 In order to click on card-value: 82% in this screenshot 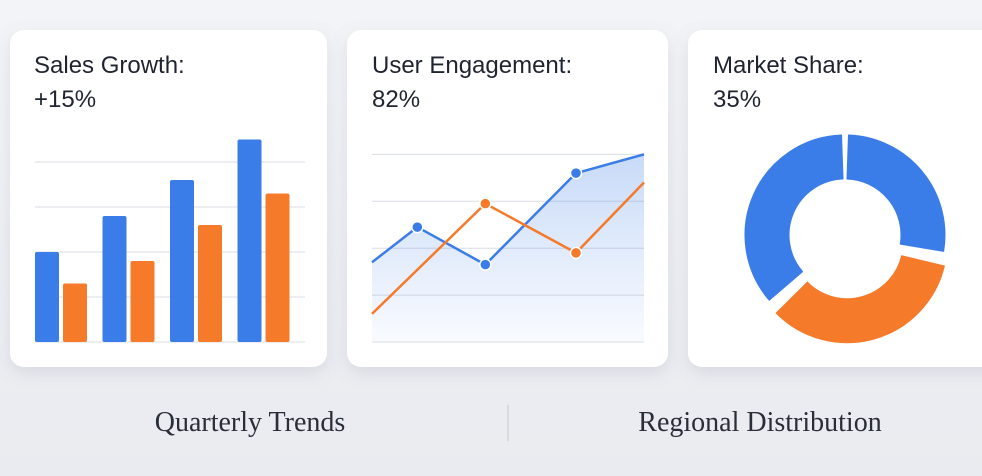, I will do `click(396, 99)`.